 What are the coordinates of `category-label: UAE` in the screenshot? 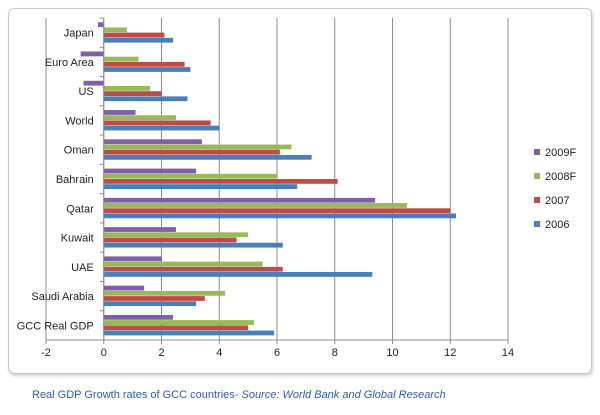 It's located at (82, 268).